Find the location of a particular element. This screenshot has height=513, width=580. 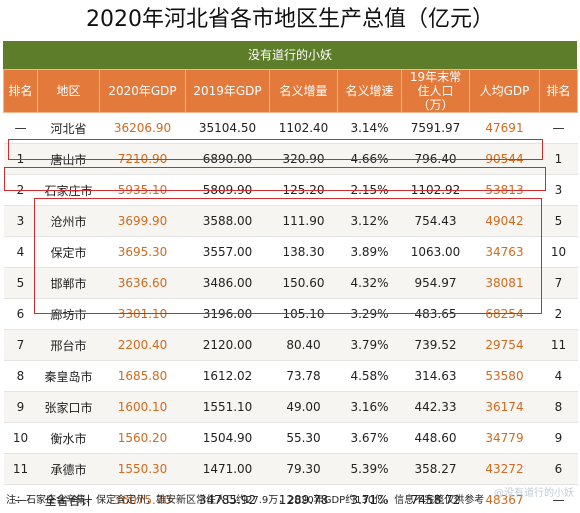

per-capita-cell: 43272 is located at coordinates (504, 469).